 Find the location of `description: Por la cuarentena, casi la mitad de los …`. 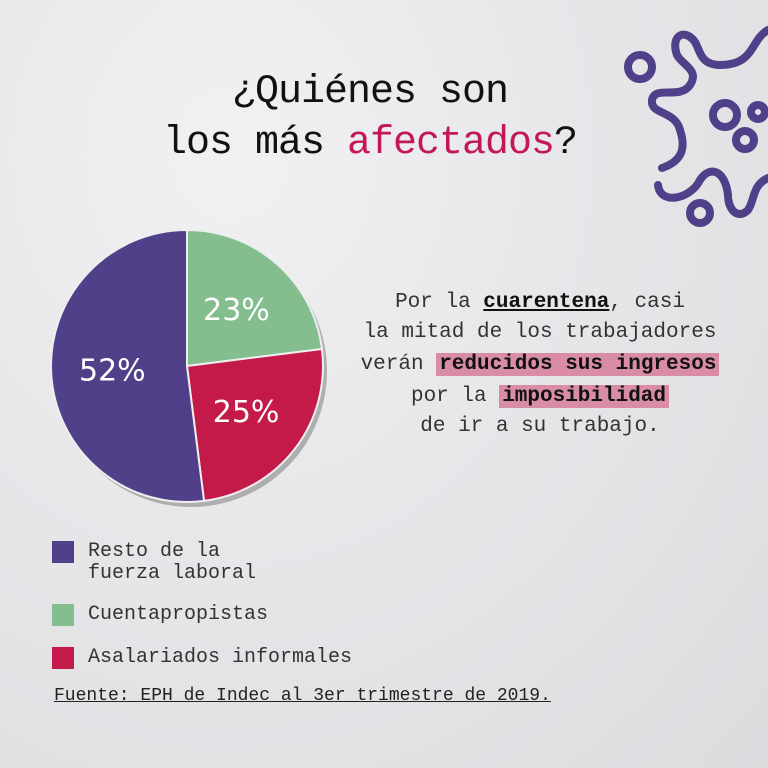

description: Por la cuarentena, casi la mitad de los … is located at coordinates (540, 365).